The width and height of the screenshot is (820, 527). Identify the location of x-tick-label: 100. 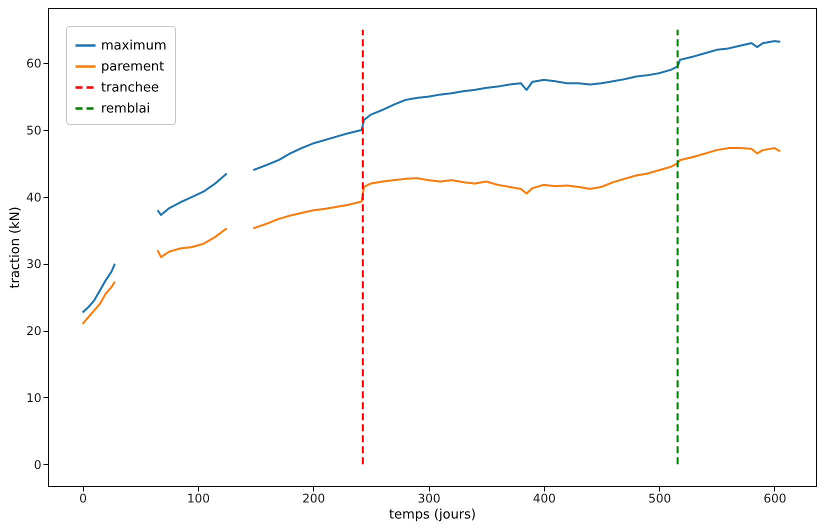
(198, 499).